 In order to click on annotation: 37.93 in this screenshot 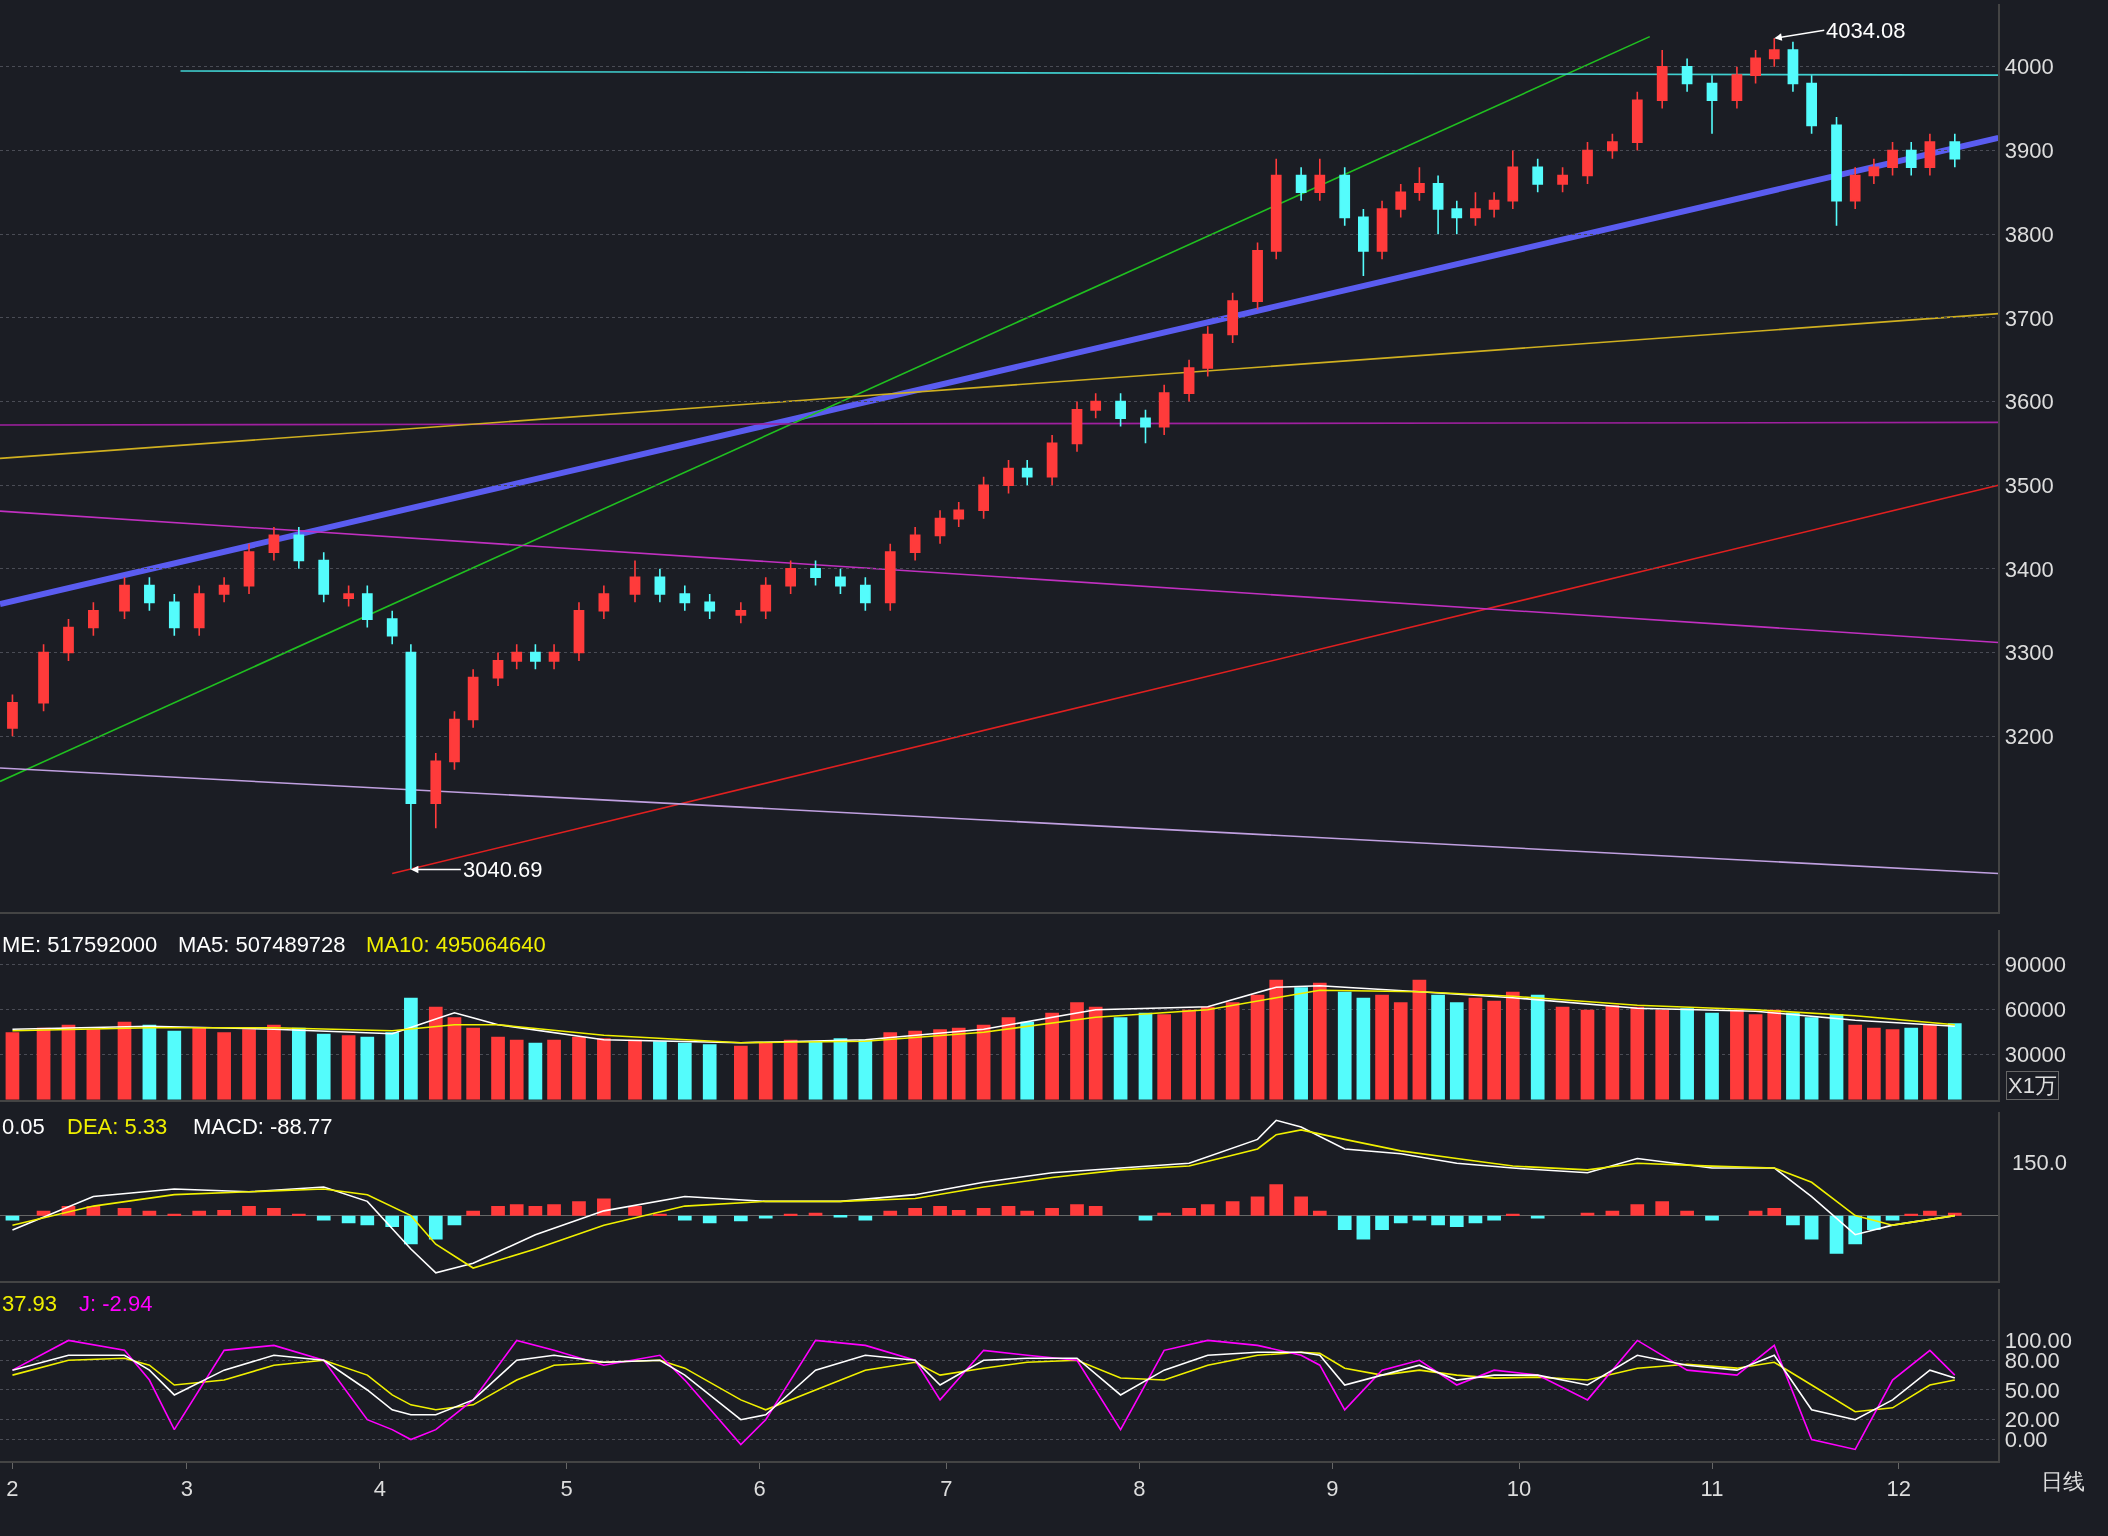, I will do `click(30, 1303)`.